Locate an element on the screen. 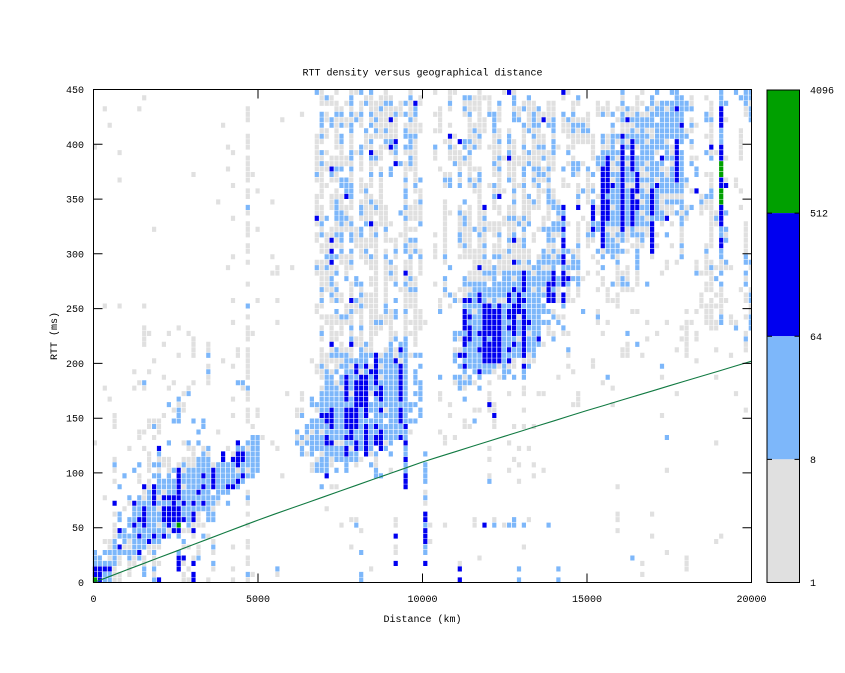  svg-text:RTT density versus geographica: RTT density versus geographical distance is located at coordinates (422, 74).